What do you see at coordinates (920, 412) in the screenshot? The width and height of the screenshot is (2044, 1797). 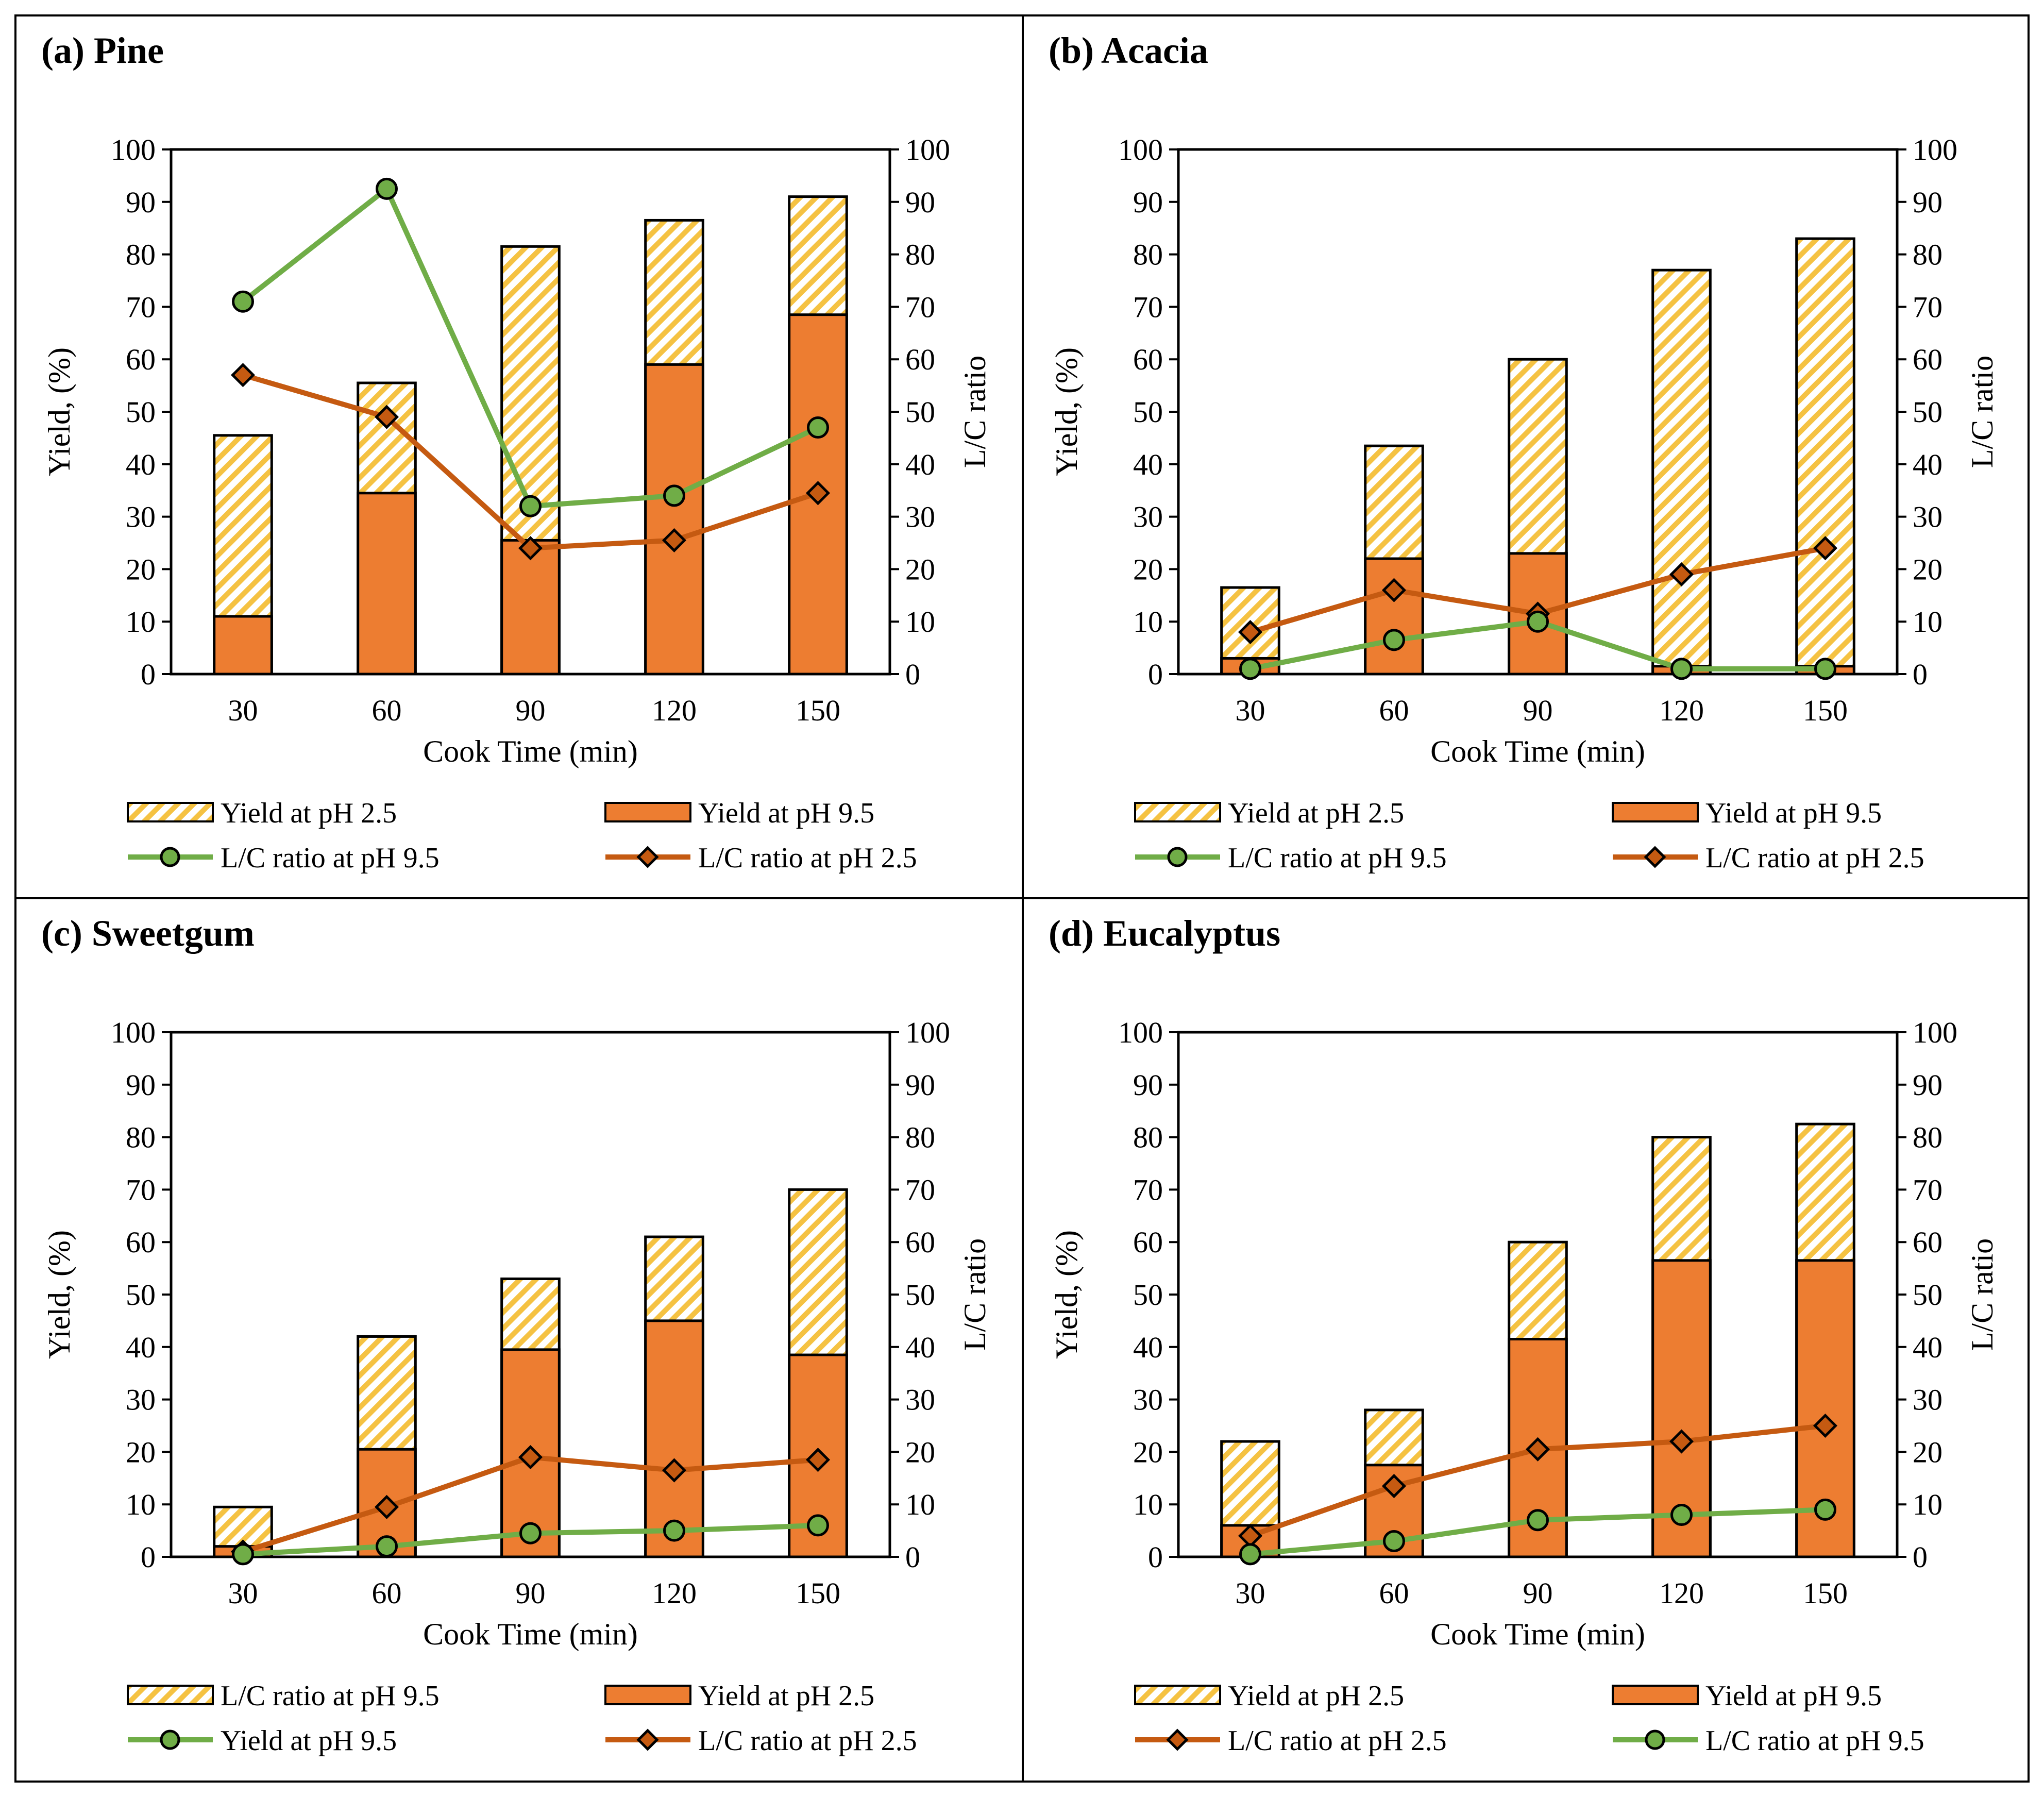 I see `y2-tick-label: 50` at bounding box center [920, 412].